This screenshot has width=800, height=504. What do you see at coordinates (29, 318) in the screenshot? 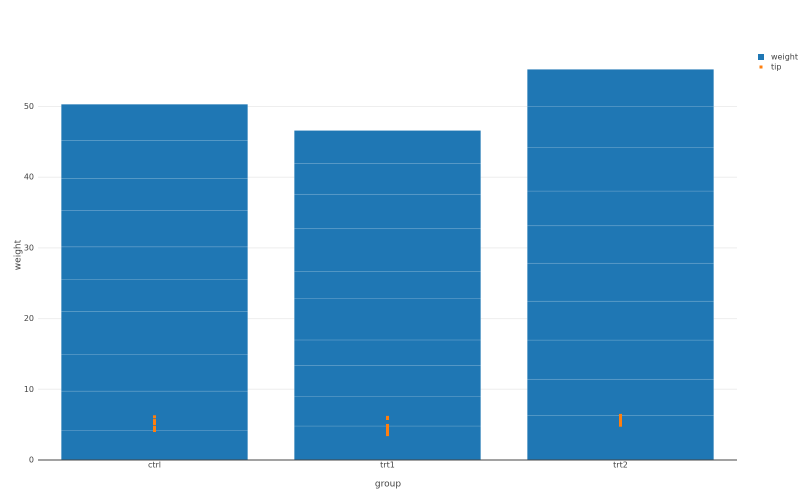
I see `y-tick-label: 20` at bounding box center [29, 318].